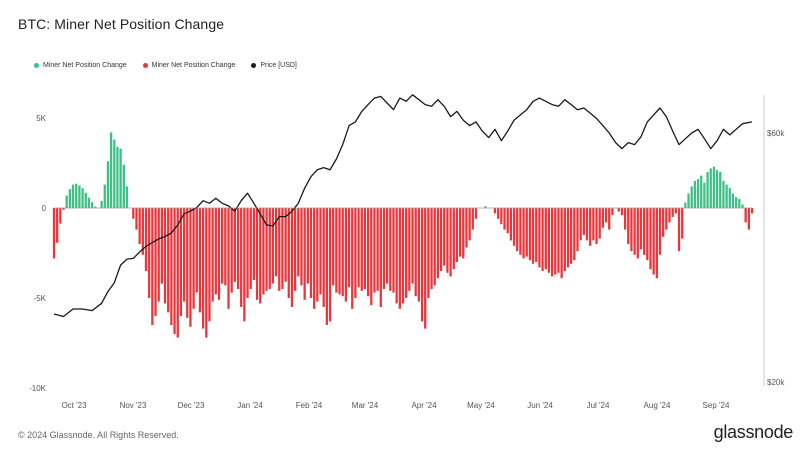 This screenshot has height=456, width=811. Describe the element at coordinates (424, 405) in the screenshot. I see `x-tick-label: Apr '24` at that location.